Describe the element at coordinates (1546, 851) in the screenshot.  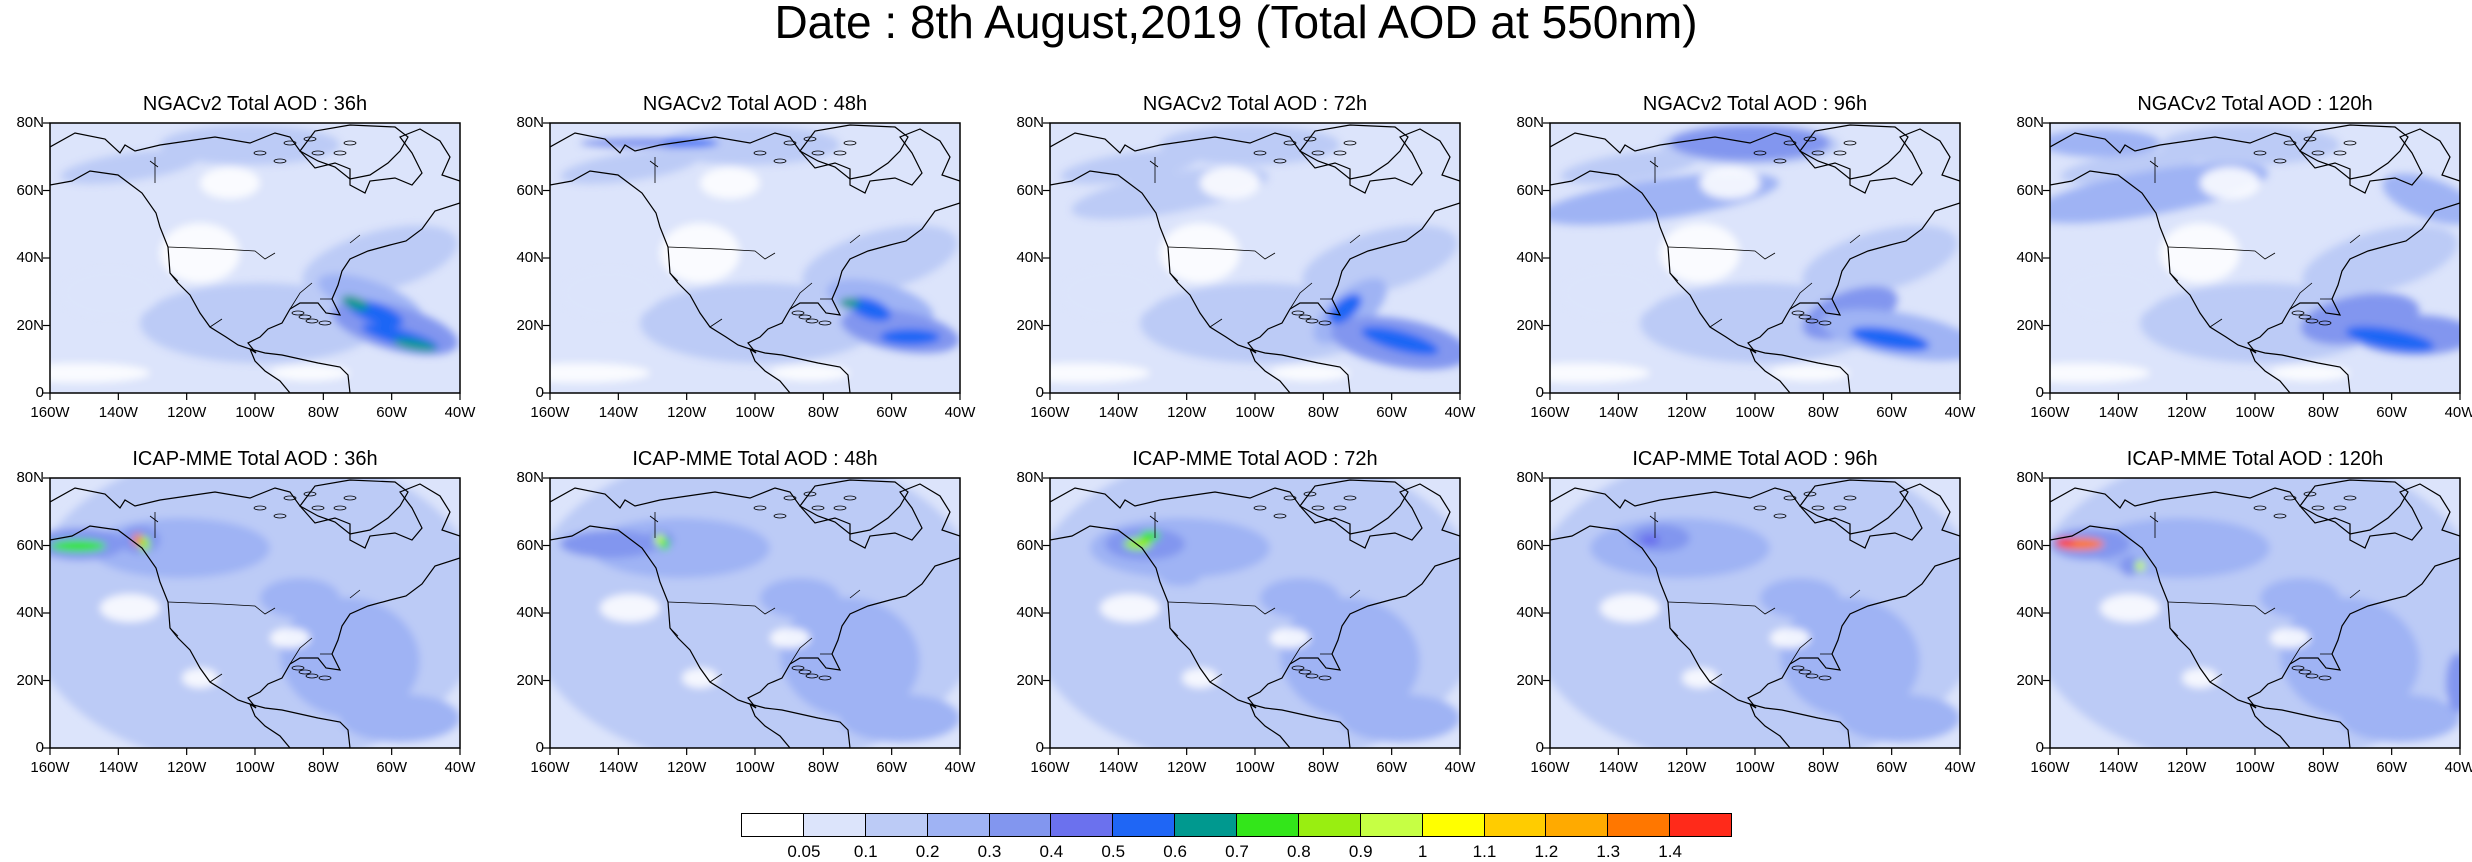
I see `colorbar-label: 1.2` at that location.